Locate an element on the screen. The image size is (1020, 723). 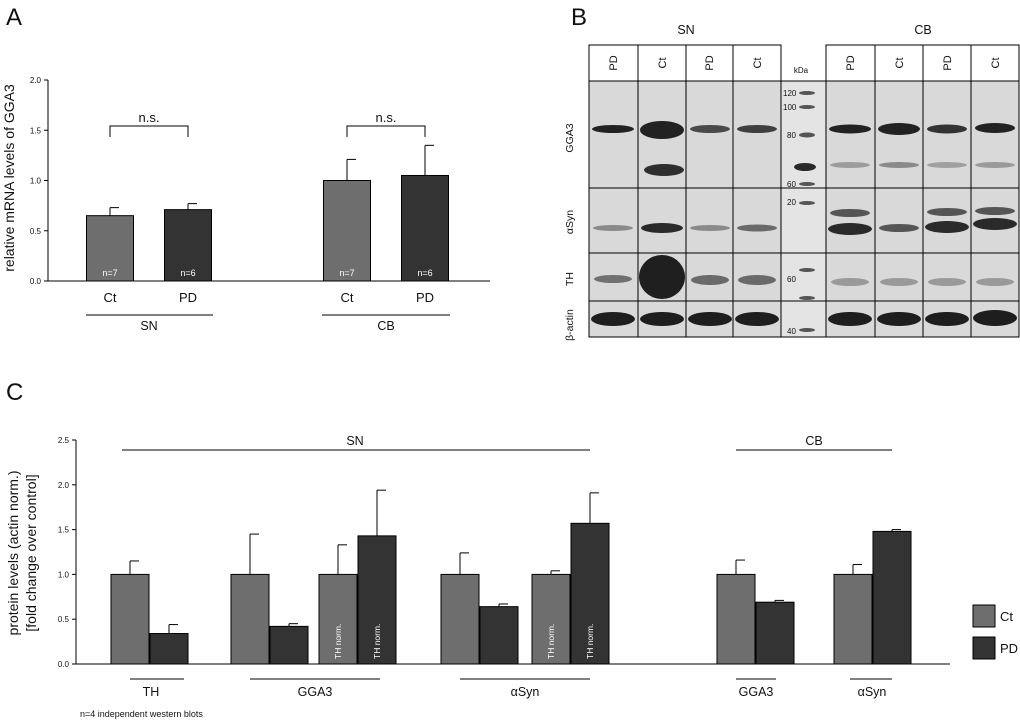
panel-a-y-axis-label: relative mRNA levels of GGA3 is located at coordinates (9, 178).